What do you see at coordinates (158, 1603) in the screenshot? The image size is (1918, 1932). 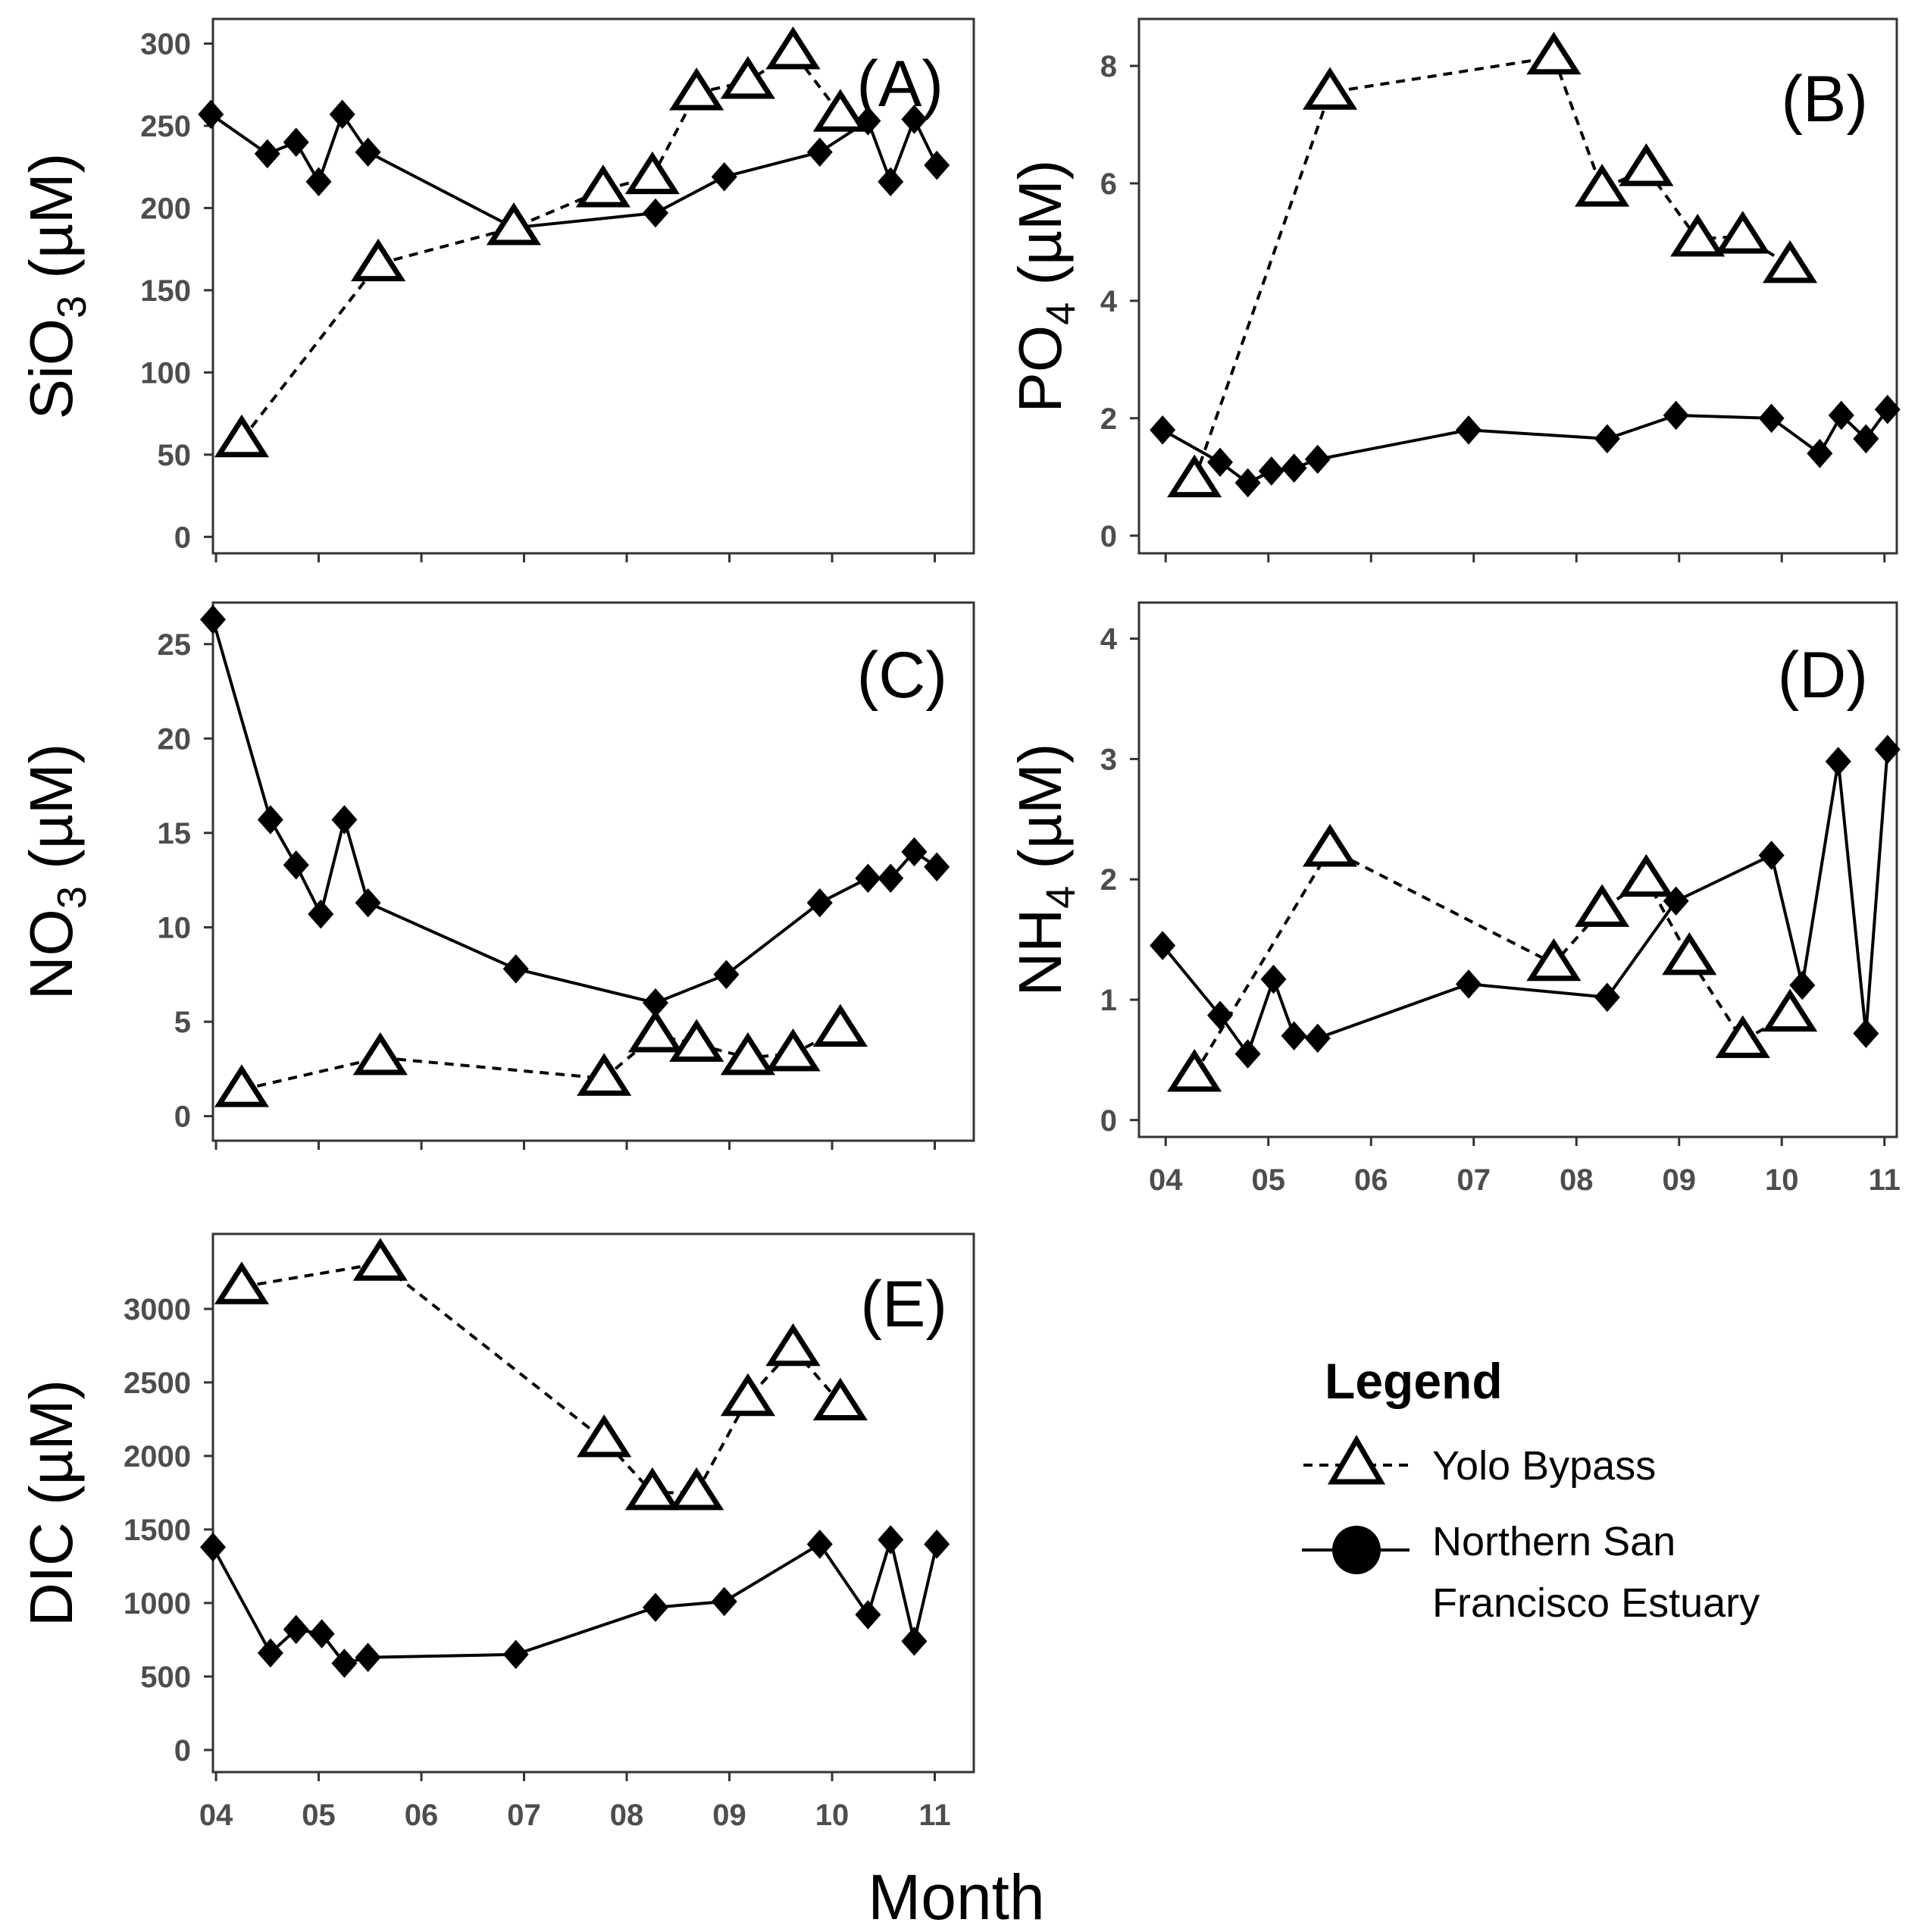 I see `y-tick-label: 1000` at bounding box center [158, 1603].